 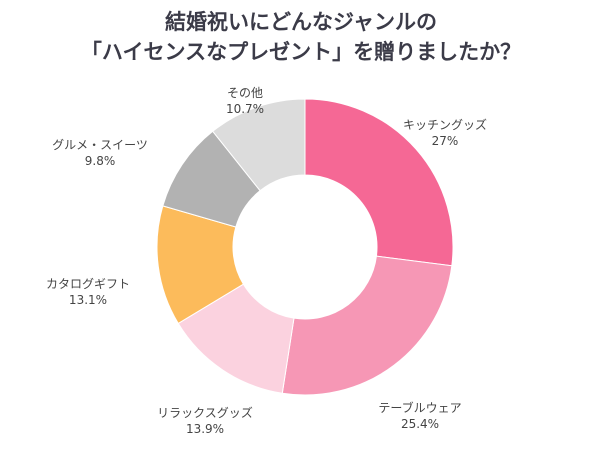 I want to click on slice-label-name: キッチングッズ, so click(x=445, y=125).